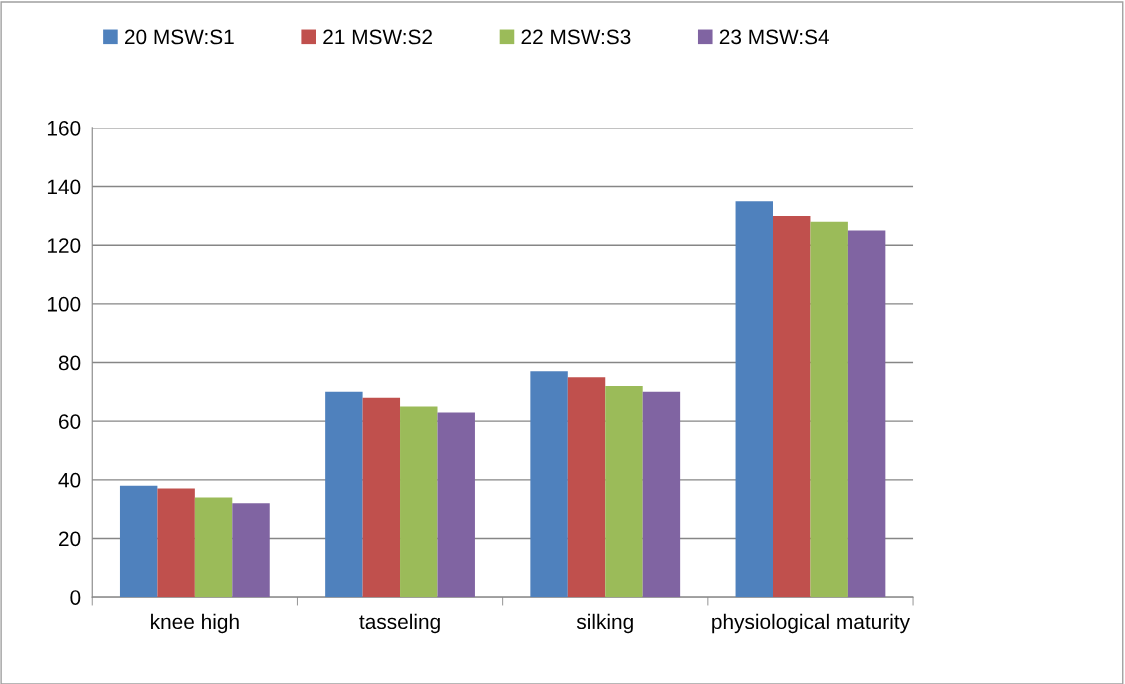 The width and height of the screenshot is (1125, 684). I want to click on y-tick-label: 120, so click(64, 245).